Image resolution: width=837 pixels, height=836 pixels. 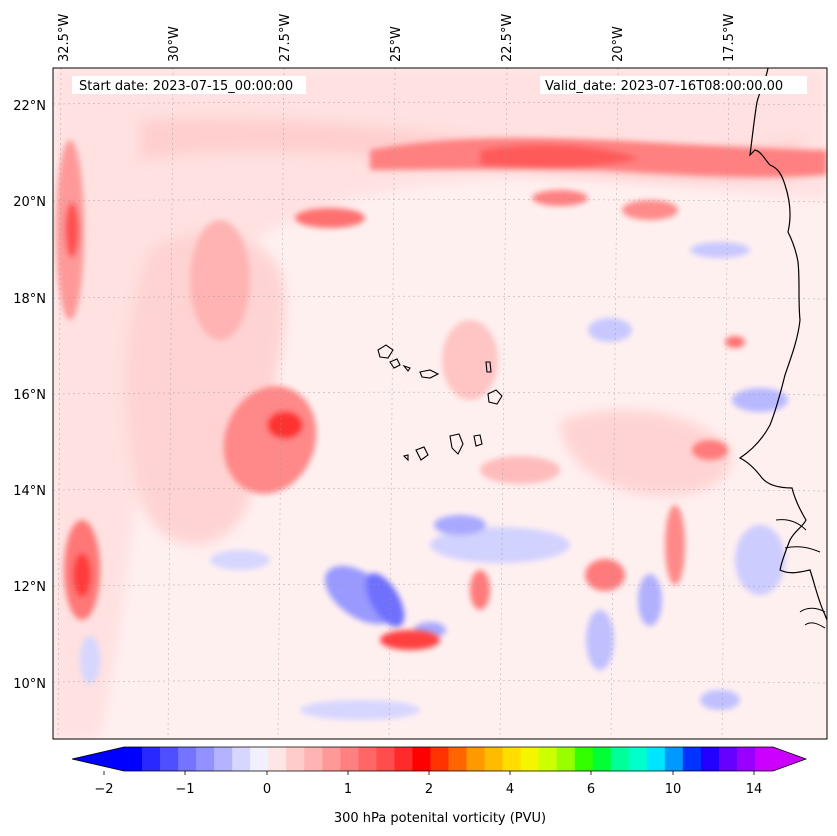 I want to click on valid-date-label: Valid_date: 2023-07-16T08:00:00.00, so click(x=664, y=86).